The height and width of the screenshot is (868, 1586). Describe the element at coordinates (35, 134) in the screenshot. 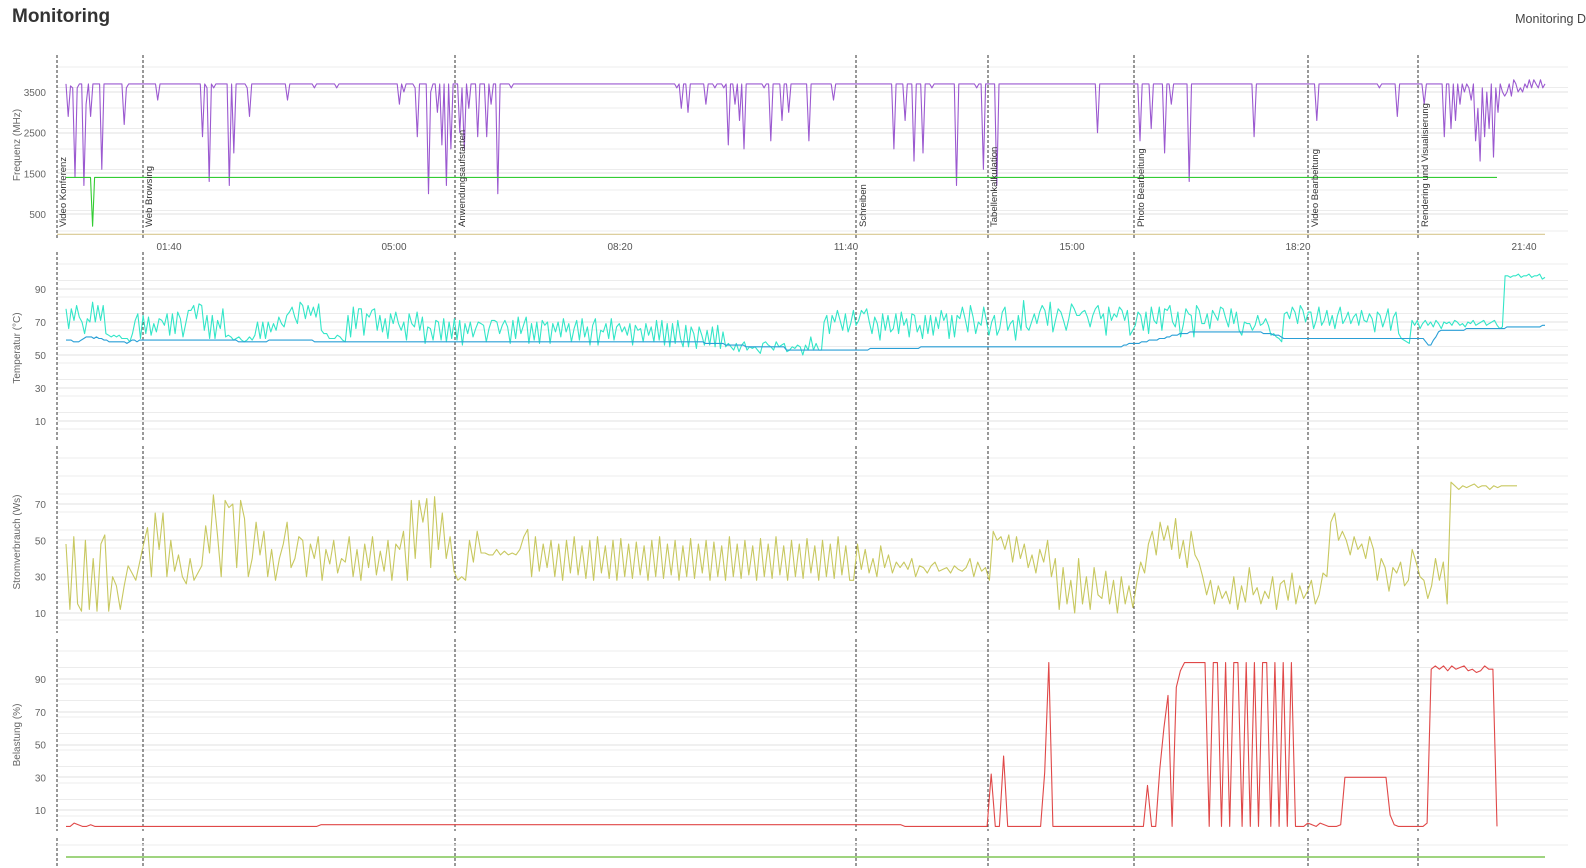

I see `y-tick-label: 2500` at that location.